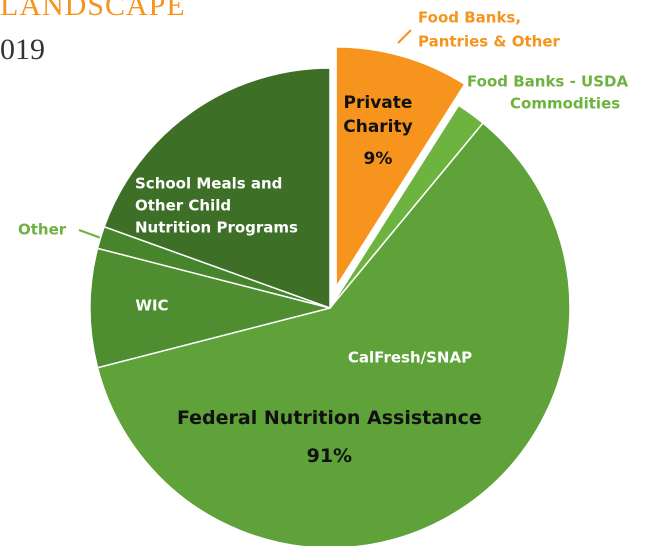  Describe the element at coordinates (410, 358) in the screenshot. I see `slice-label: CalFresh/SNAP` at that location.